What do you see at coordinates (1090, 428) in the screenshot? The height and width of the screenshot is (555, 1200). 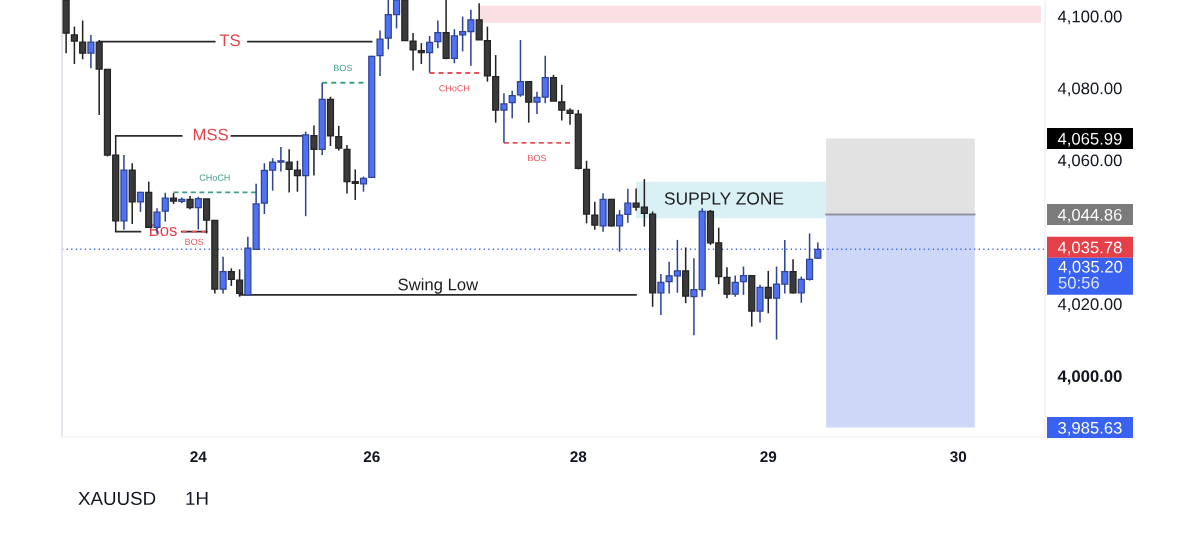 I see `y2-tick-label: 3,985.63` at bounding box center [1090, 428].